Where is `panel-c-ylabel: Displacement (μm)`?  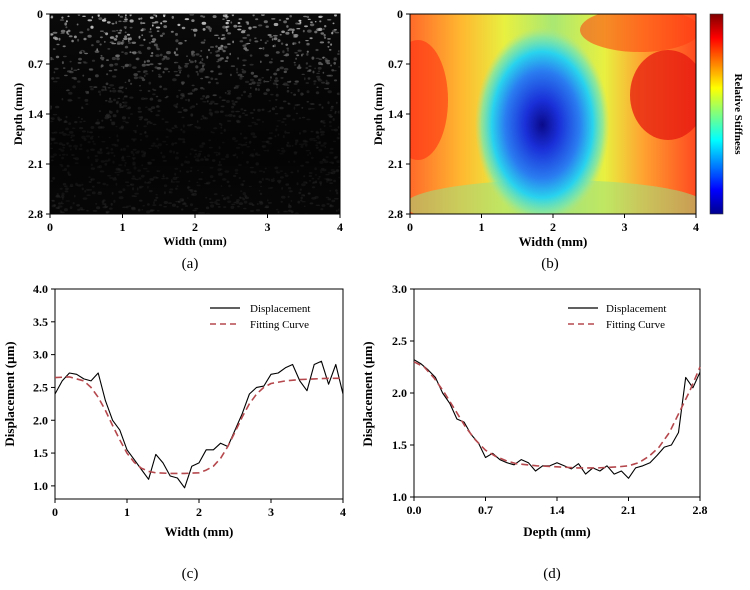
panel-c-ylabel: Displacement (μm) is located at coordinates (9, 393).